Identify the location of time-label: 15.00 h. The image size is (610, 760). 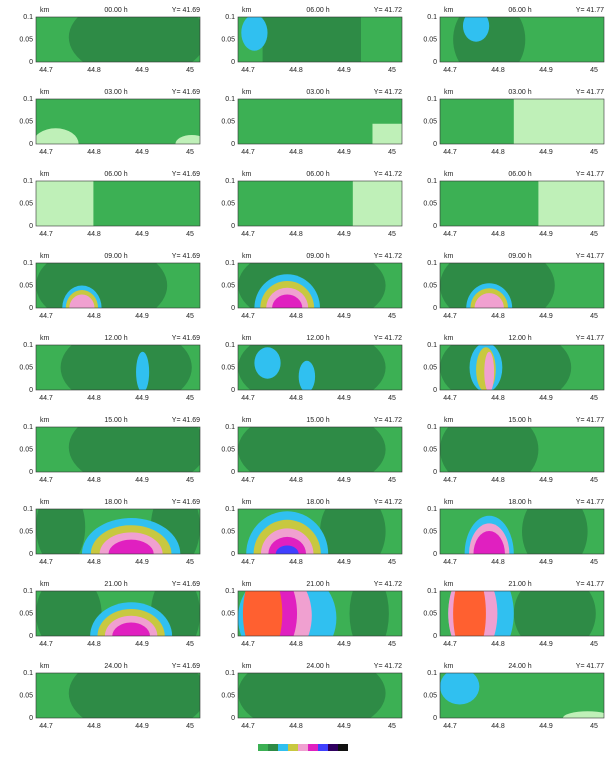
(519, 420).